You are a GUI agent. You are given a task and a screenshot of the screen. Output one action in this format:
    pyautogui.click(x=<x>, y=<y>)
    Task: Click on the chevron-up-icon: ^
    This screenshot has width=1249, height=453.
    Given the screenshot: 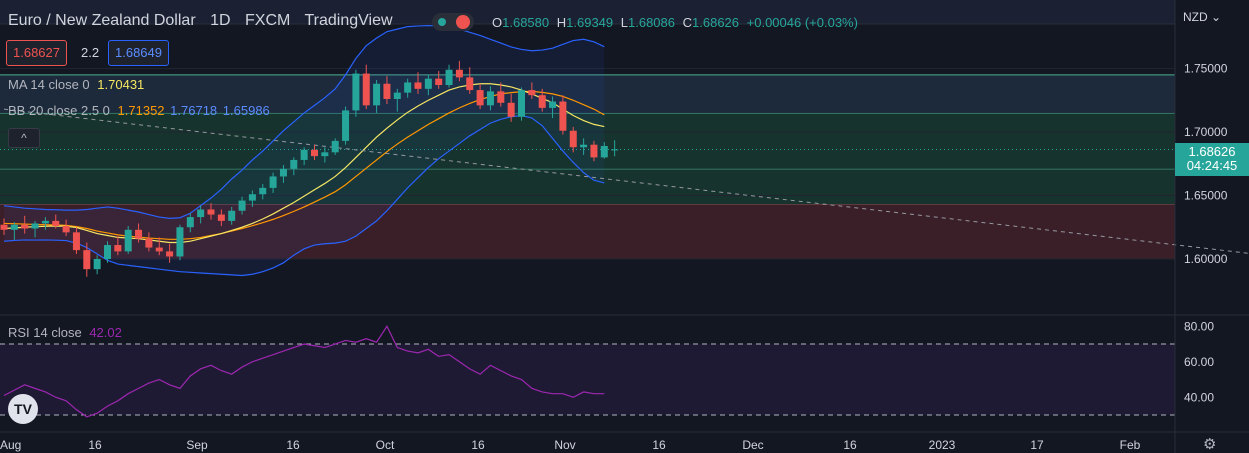 What is the action you would take?
    pyautogui.click(x=24, y=138)
    